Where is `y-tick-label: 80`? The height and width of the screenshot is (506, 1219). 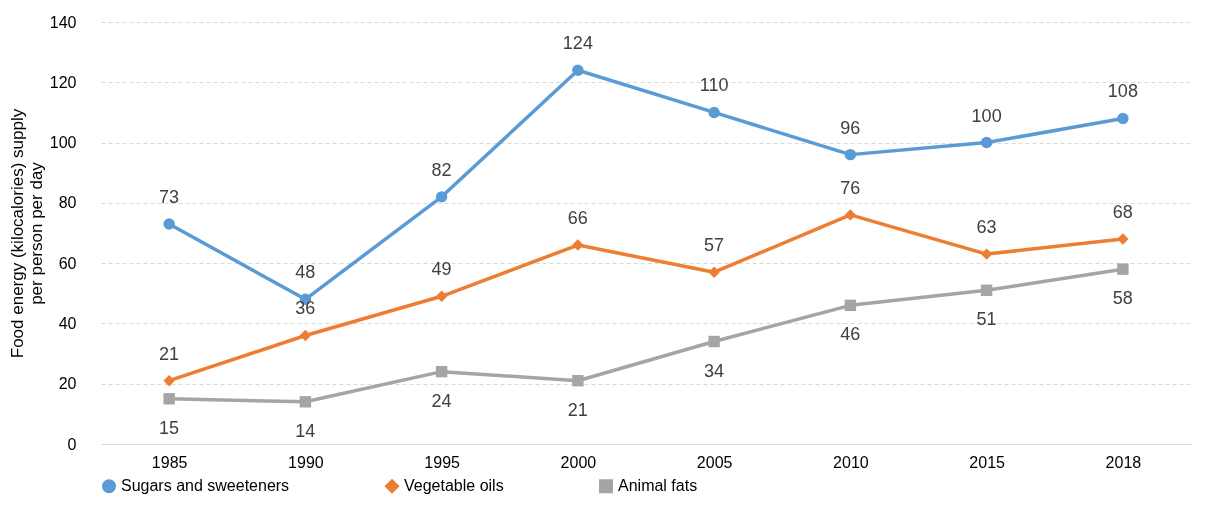
y-tick-label: 80 is located at coordinates (67, 203).